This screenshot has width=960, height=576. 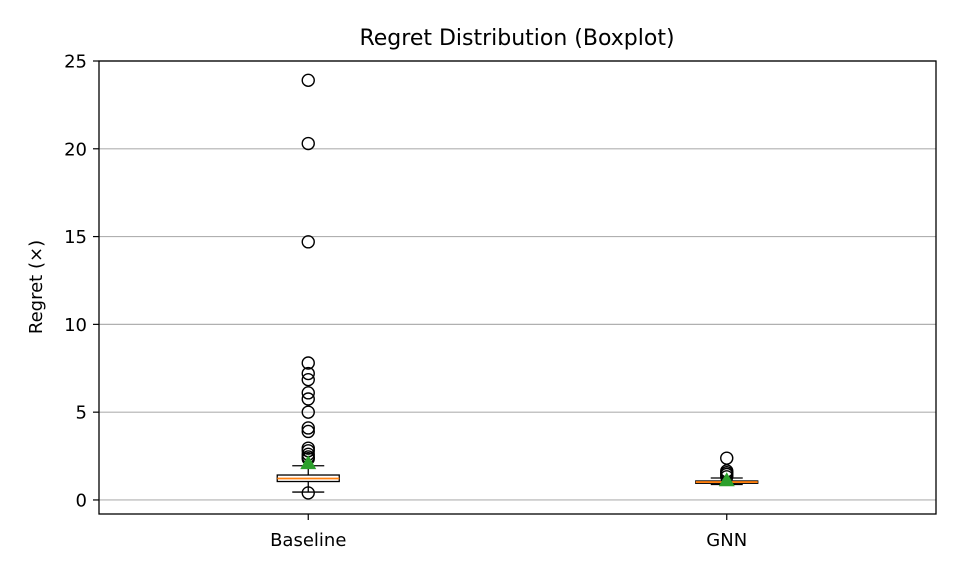 What do you see at coordinates (81, 413) in the screenshot?
I see `y-tick-label: 5` at bounding box center [81, 413].